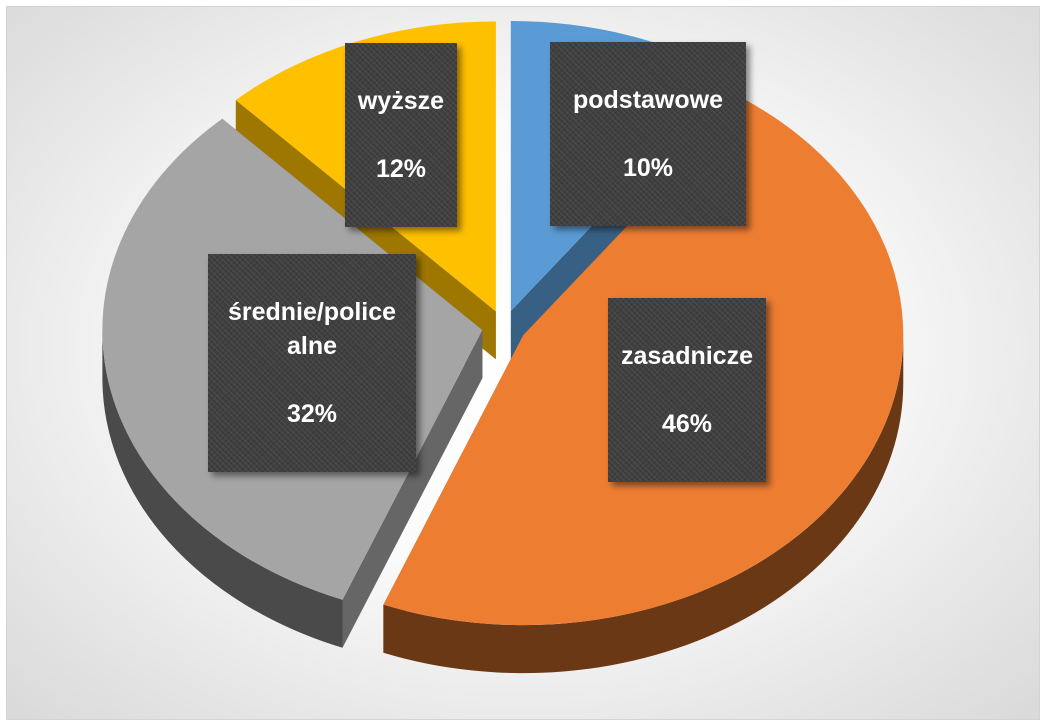  What do you see at coordinates (312, 329) in the screenshot?
I see `label-category-srednie-policealne: średnie/police alne` at bounding box center [312, 329].